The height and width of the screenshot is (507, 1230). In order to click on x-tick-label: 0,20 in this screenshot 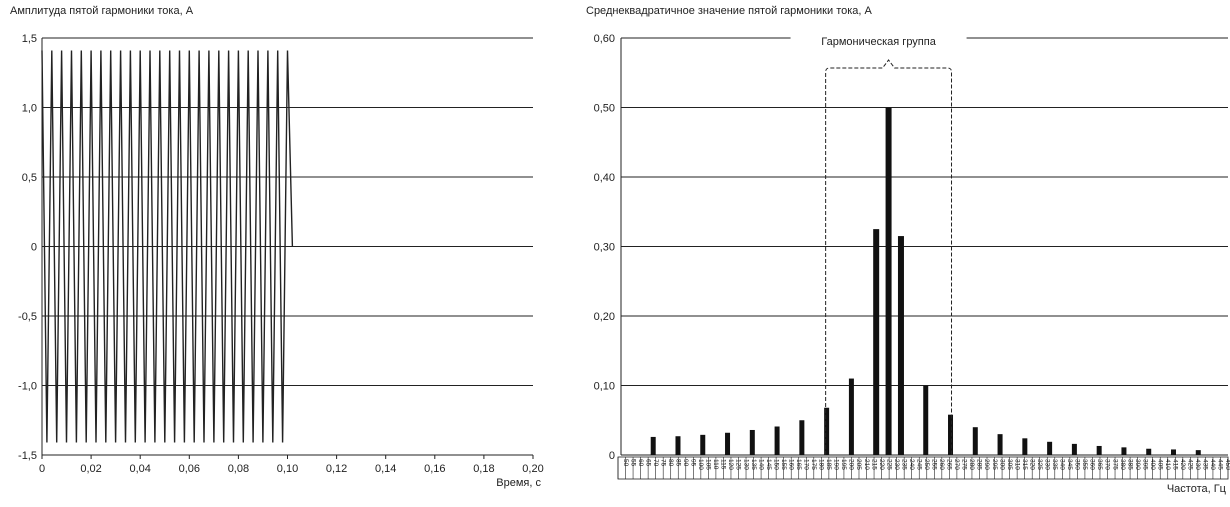, I will do `click(532, 469)`.